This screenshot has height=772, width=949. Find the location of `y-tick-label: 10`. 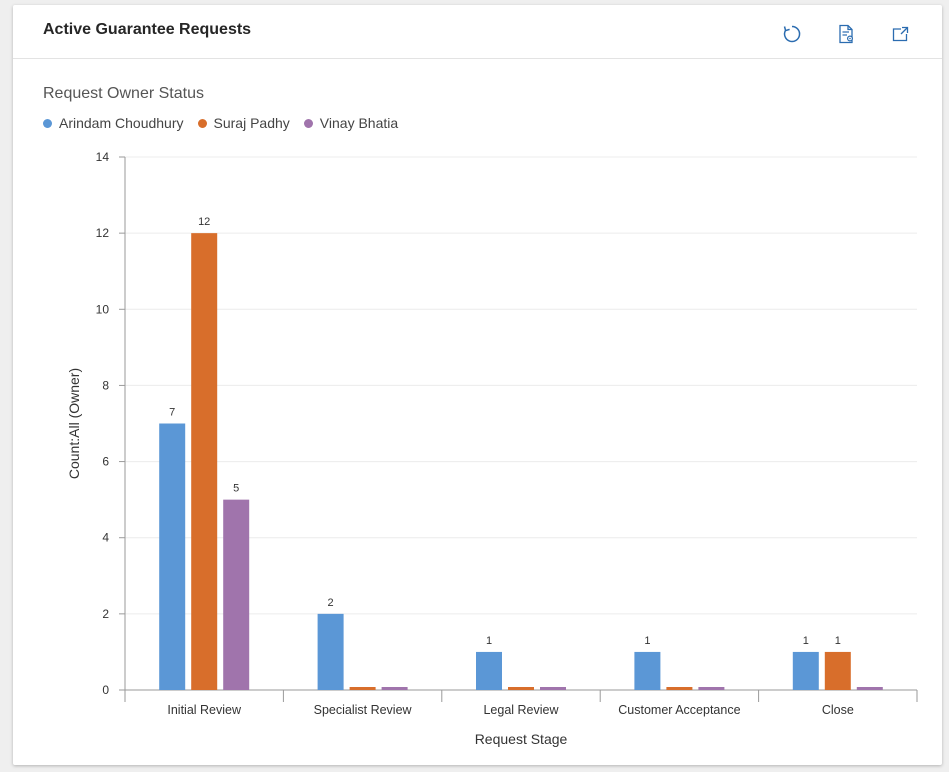

y-tick-label: 10 is located at coordinates (103, 309).